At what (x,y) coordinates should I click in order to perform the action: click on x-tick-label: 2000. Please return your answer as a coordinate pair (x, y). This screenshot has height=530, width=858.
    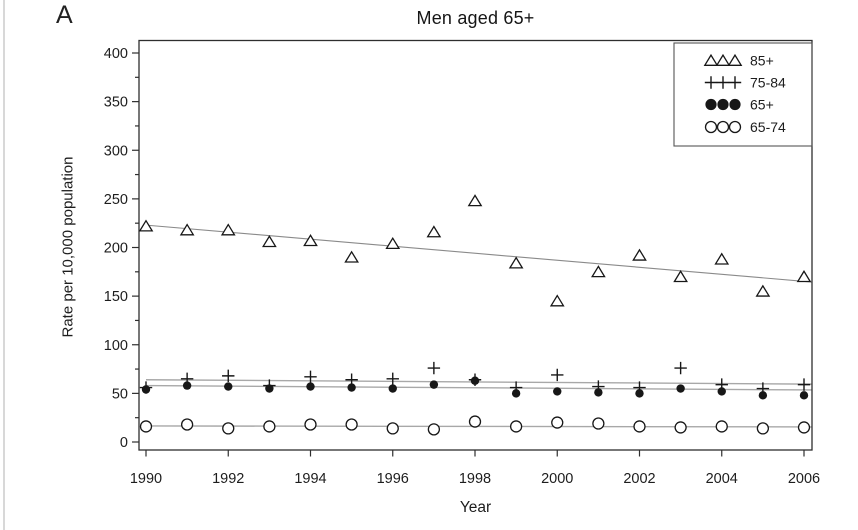
    Looking at the image, I should click on (557, 479).